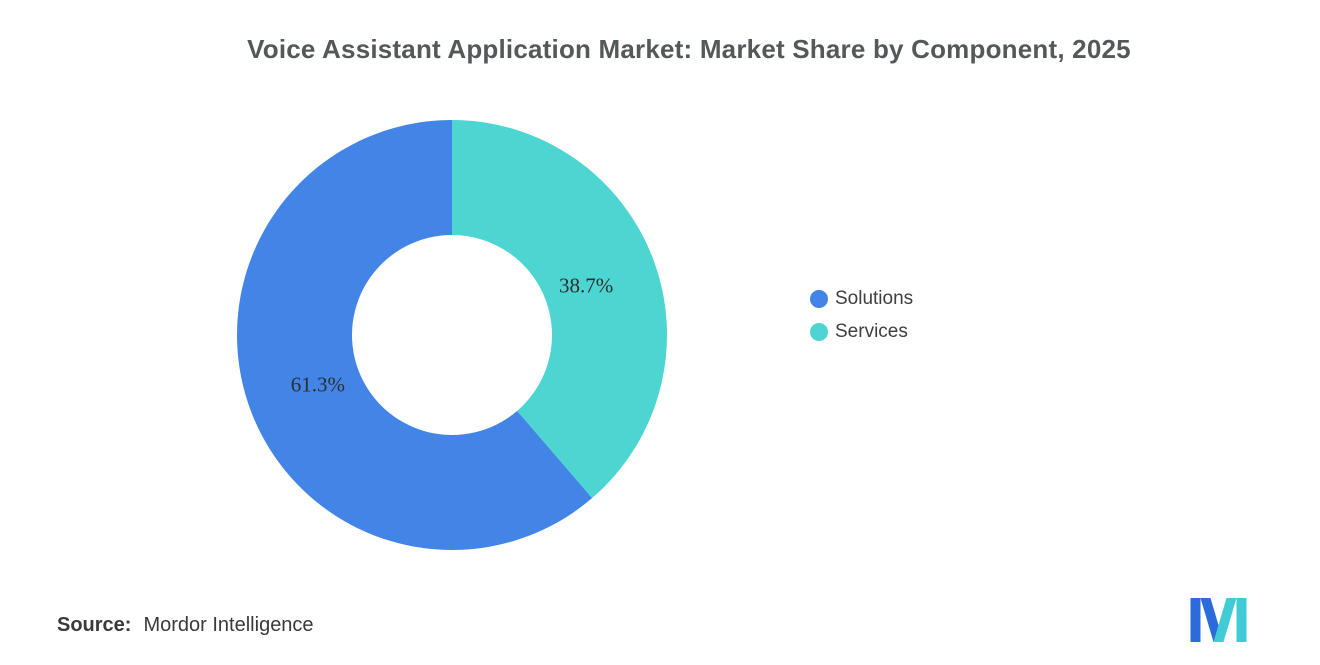  What do you see at coordinates (874, 298) in the screenshot?
I see `legend-label-solutions: Solutions` at bounding box center [874, 298].